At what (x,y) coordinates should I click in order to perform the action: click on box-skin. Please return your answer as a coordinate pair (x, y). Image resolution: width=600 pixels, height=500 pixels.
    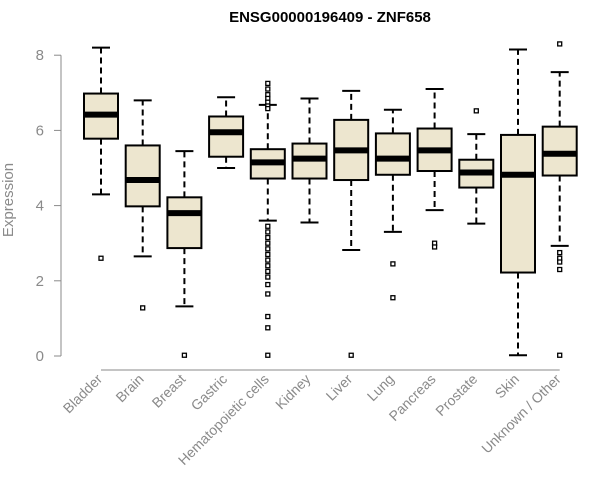
    Looking at the image, I should click on (518, 202).